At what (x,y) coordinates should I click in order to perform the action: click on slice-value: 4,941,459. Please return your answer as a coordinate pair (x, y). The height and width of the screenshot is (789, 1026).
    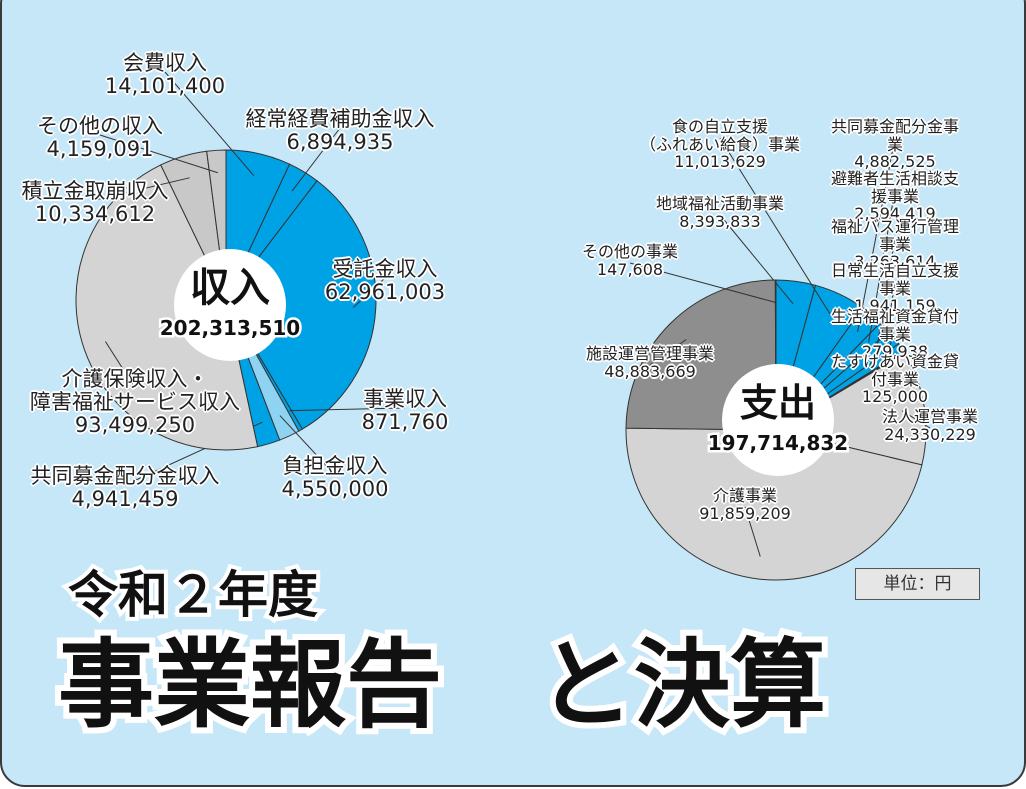
    Looking at the image, I should click on (125, 499).